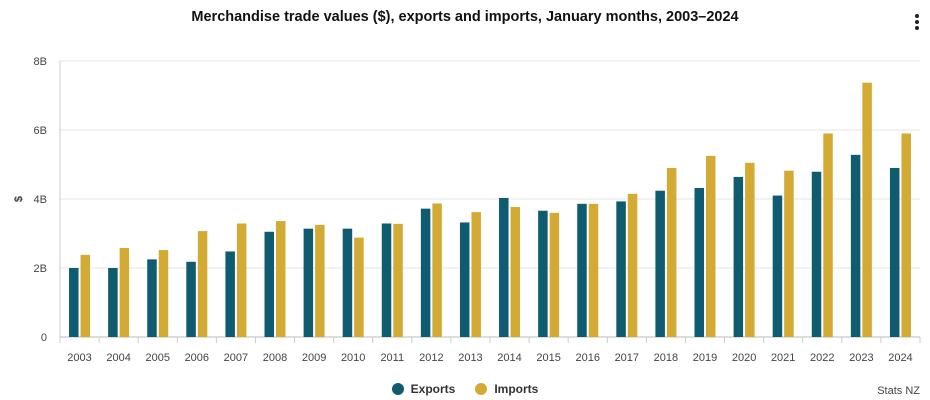 This screenshot has width=930, height=400. Describe the element at coordinates (19, 199) in the screenshot. I see `y-axis-label: $` at that location.